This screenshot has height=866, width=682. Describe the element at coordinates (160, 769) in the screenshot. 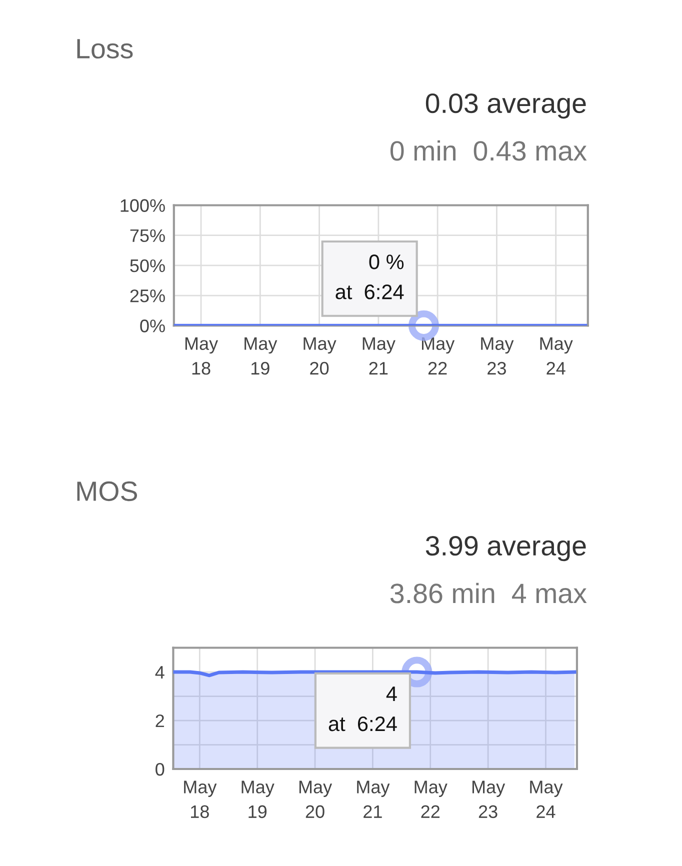

I see `y-tick-label: 0` at that location.